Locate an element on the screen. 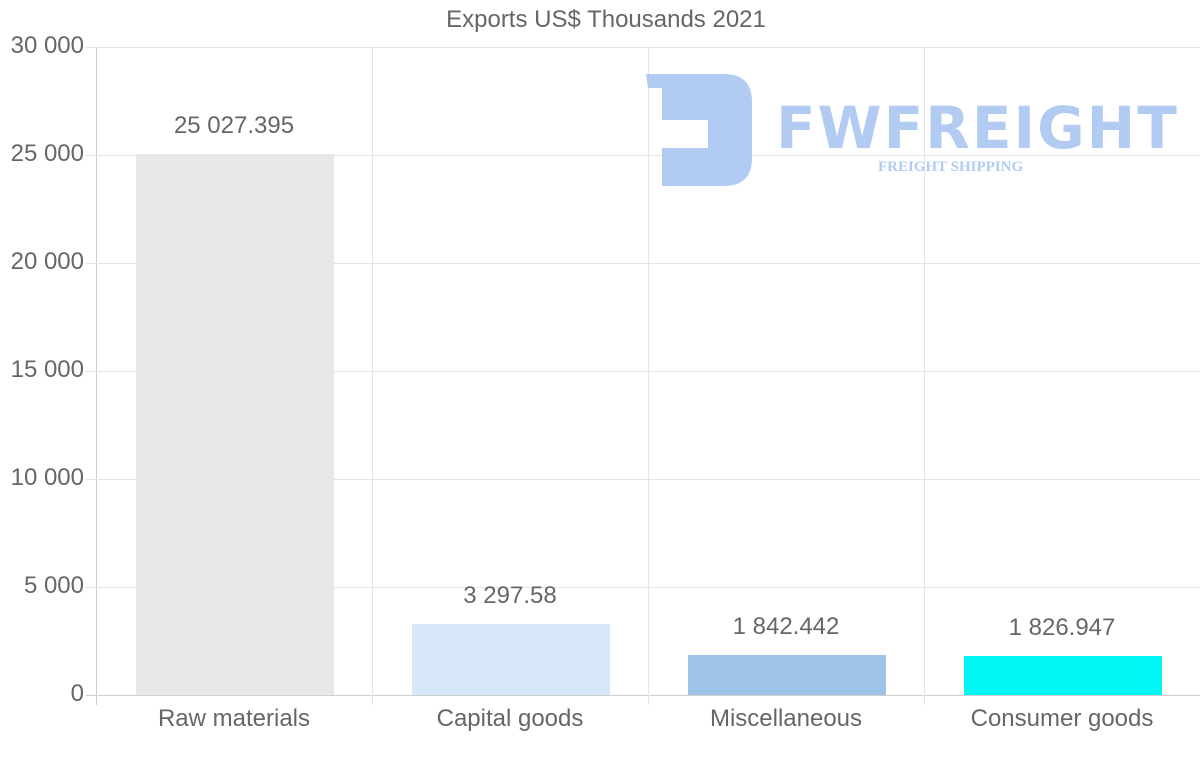 The width and height of the screenshot is (1200, 763). bar-value-label: 3 297.58 is located at coordinates (510, 595).